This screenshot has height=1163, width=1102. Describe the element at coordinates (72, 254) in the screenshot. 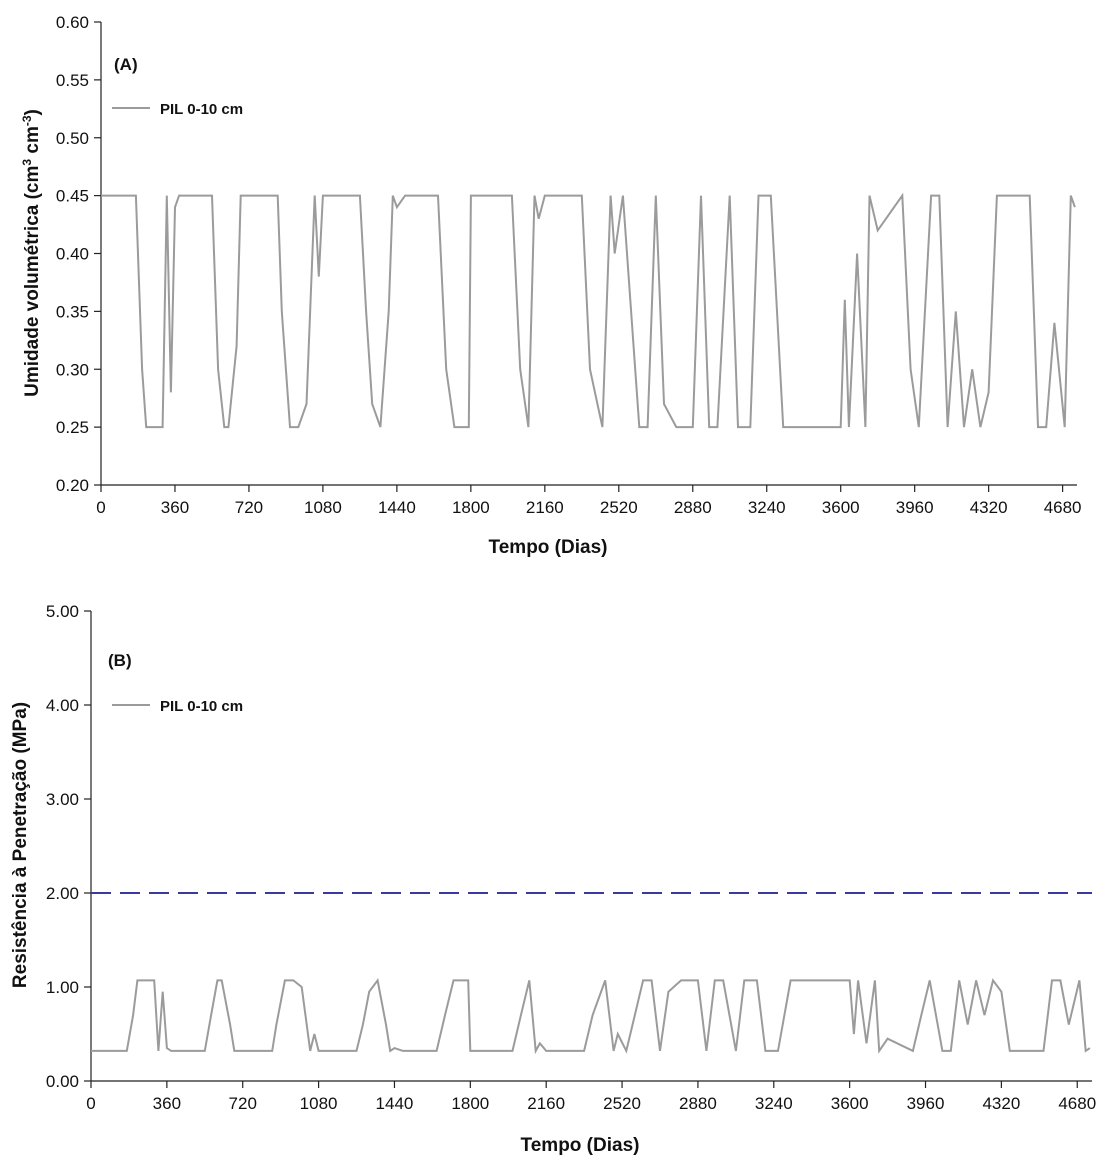

I see `panel-a-y-tick-label: 0.40` at that location.